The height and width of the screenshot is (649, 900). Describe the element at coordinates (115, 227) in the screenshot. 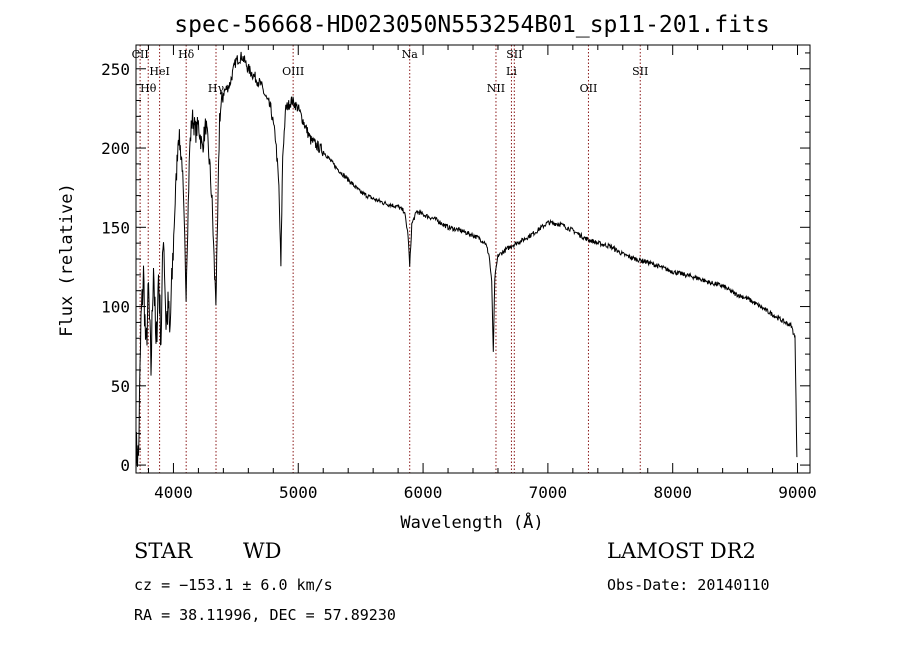

I see `y-tick-label: 150` at that location.